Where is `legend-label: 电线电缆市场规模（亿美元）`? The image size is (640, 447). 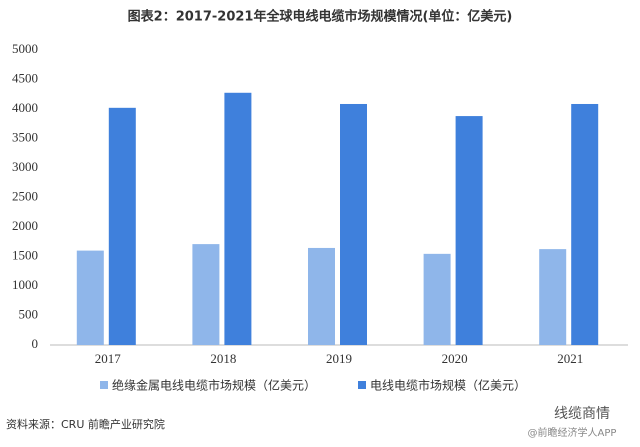
legend-label: 电线电缆市场规模（亿美元） is located at coordinates (448, 385).